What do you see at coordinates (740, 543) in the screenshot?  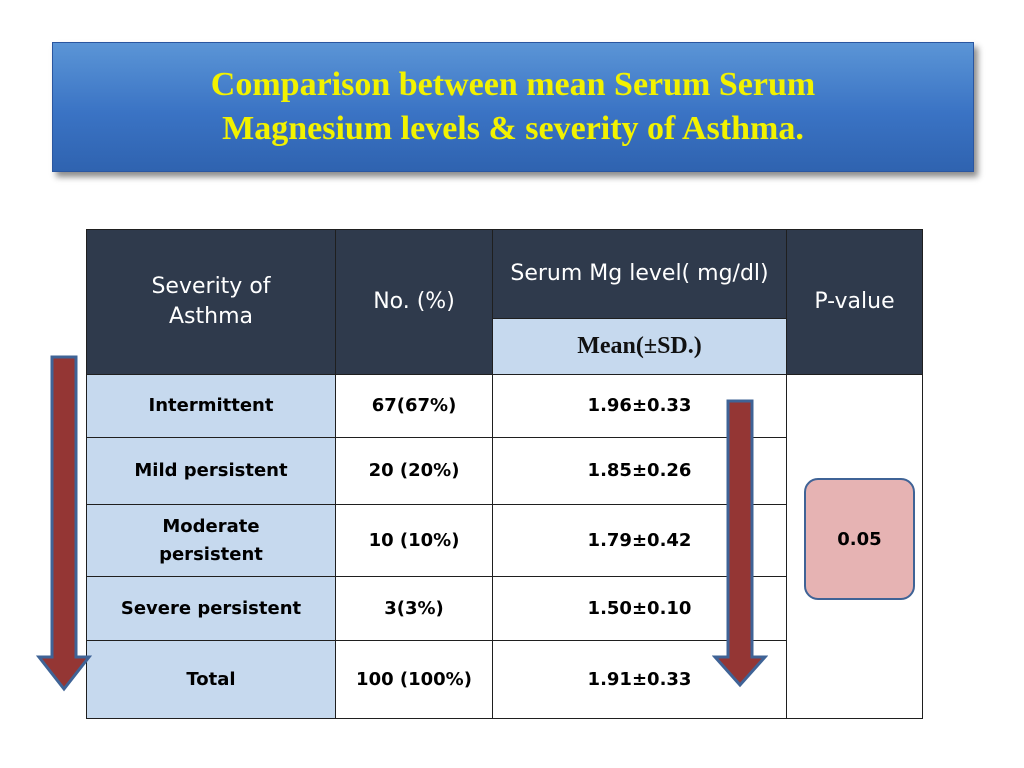 I see `down-arrow-middle-icon` at bounding box center [740, 543].